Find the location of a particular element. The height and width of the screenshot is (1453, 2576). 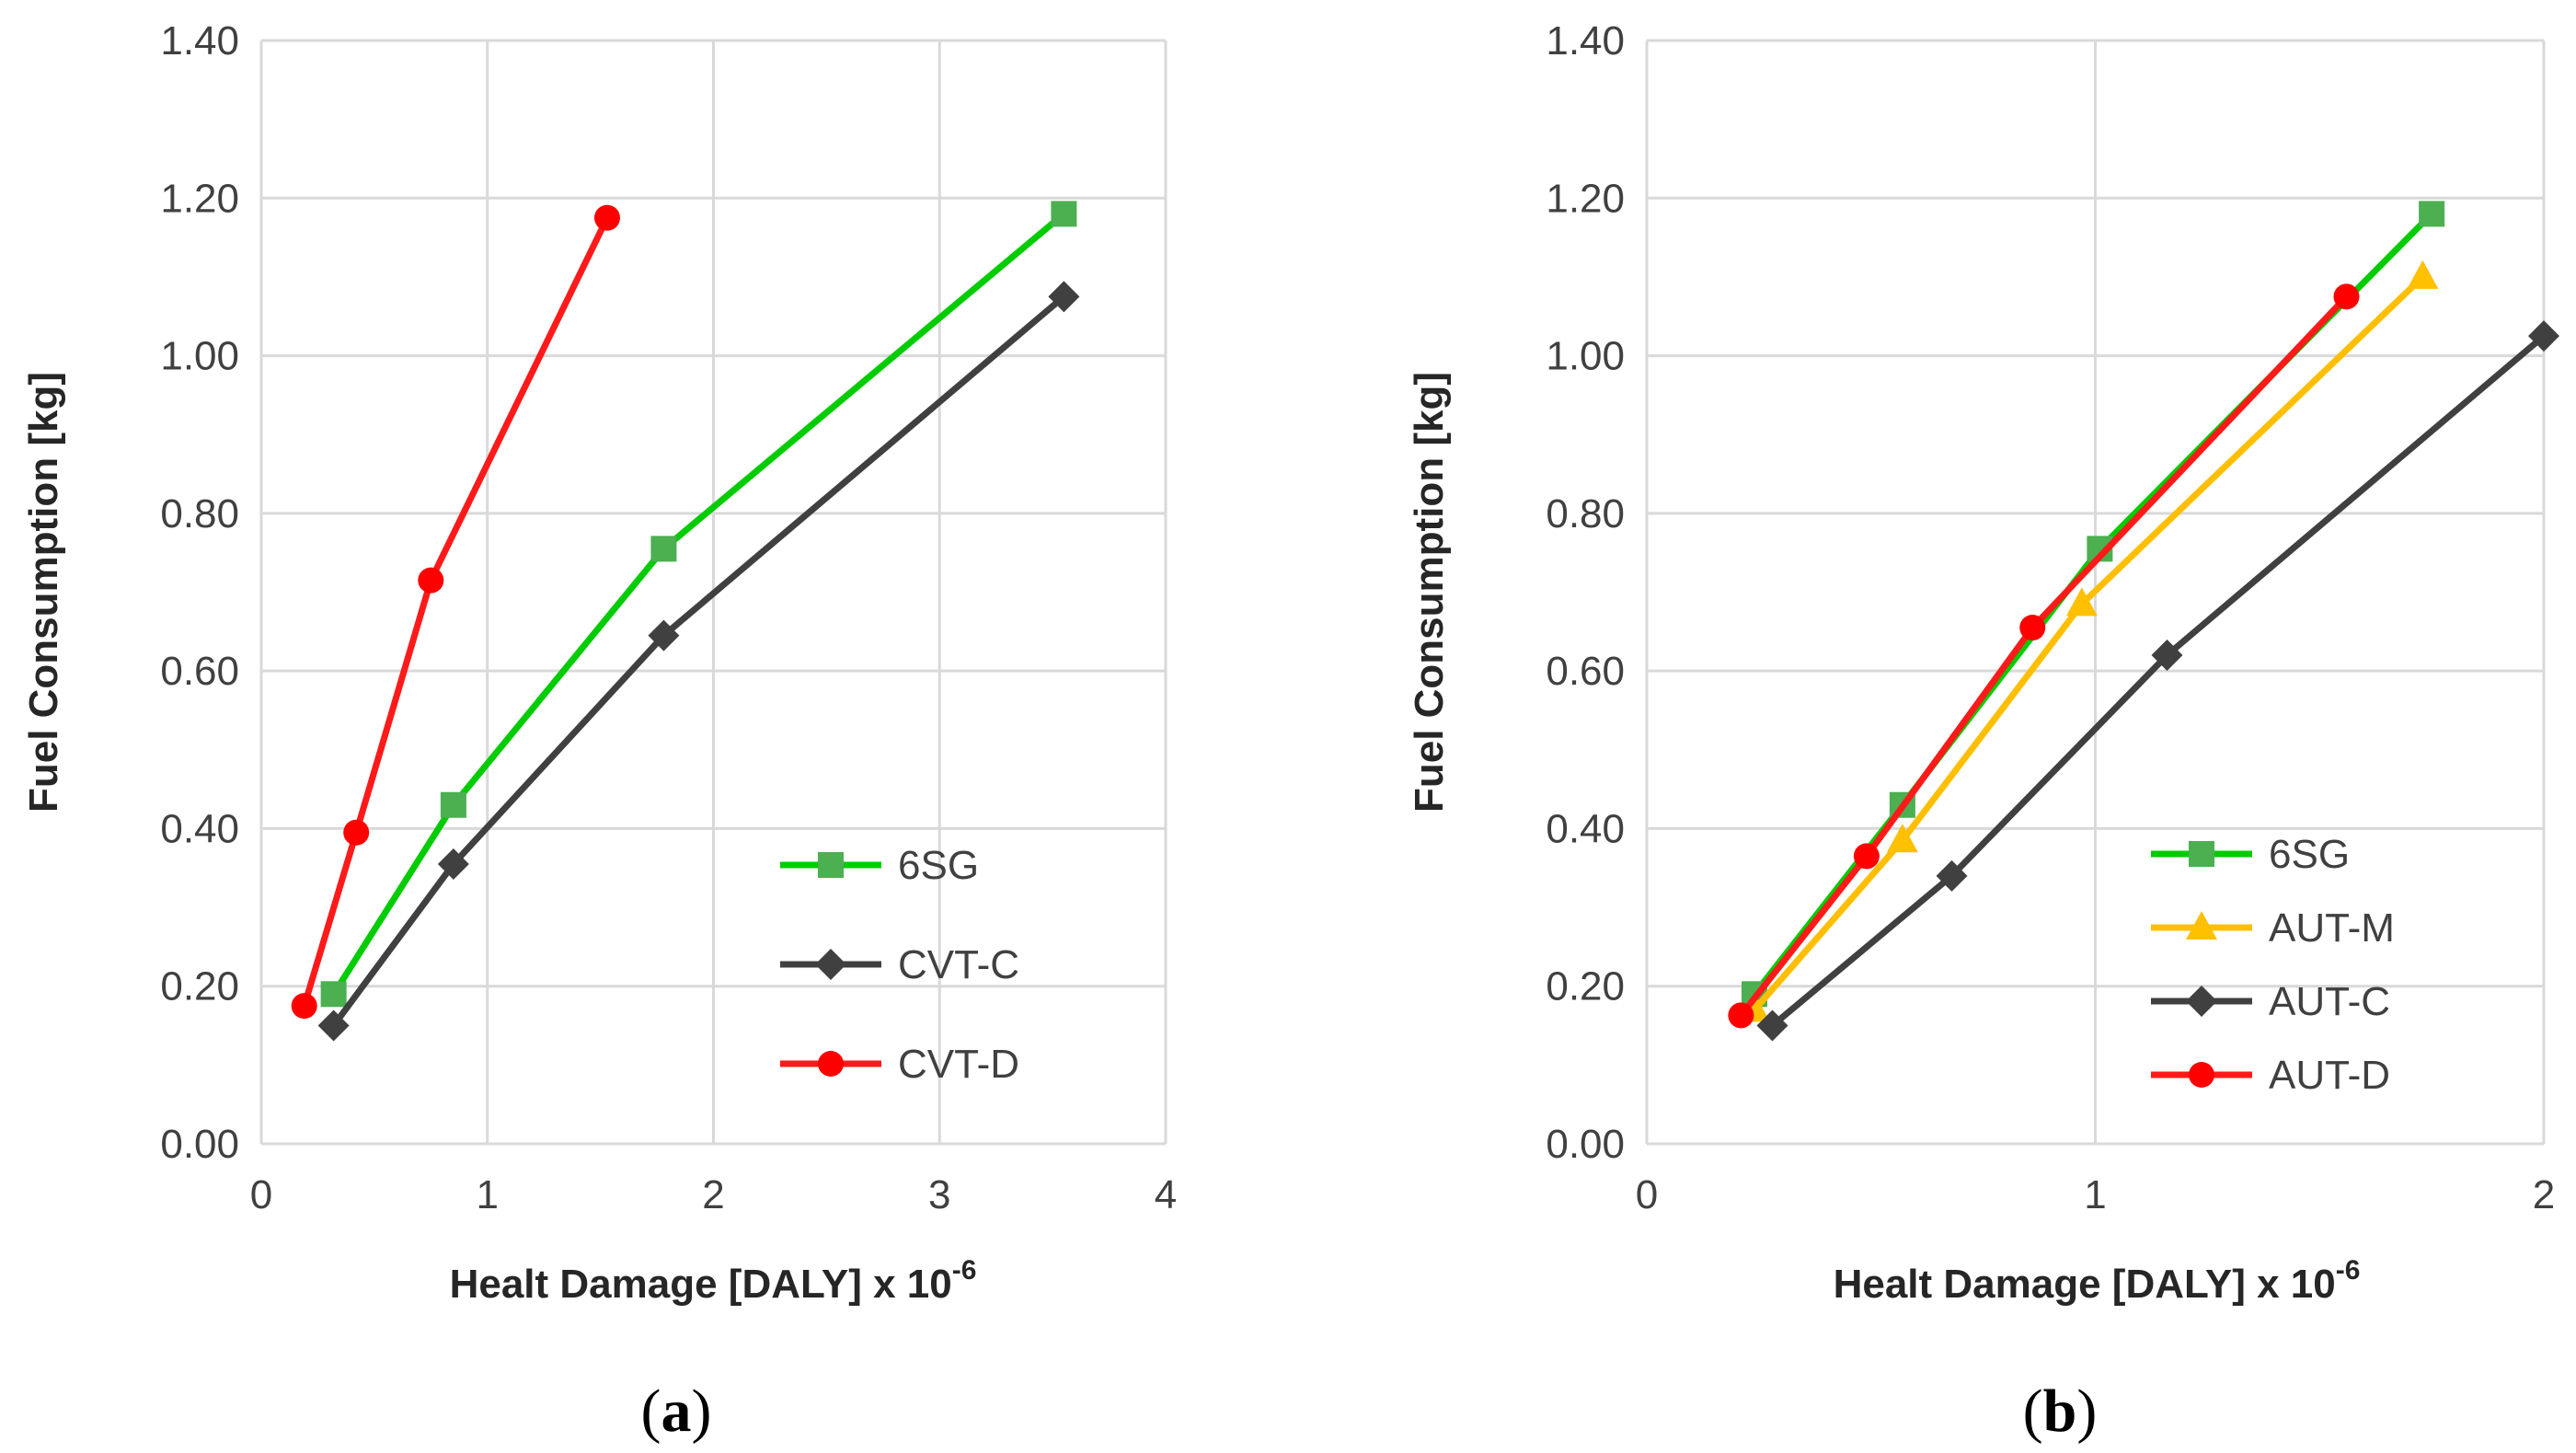

x-tick-label: 4 is located at coordinates (1166, 1194).